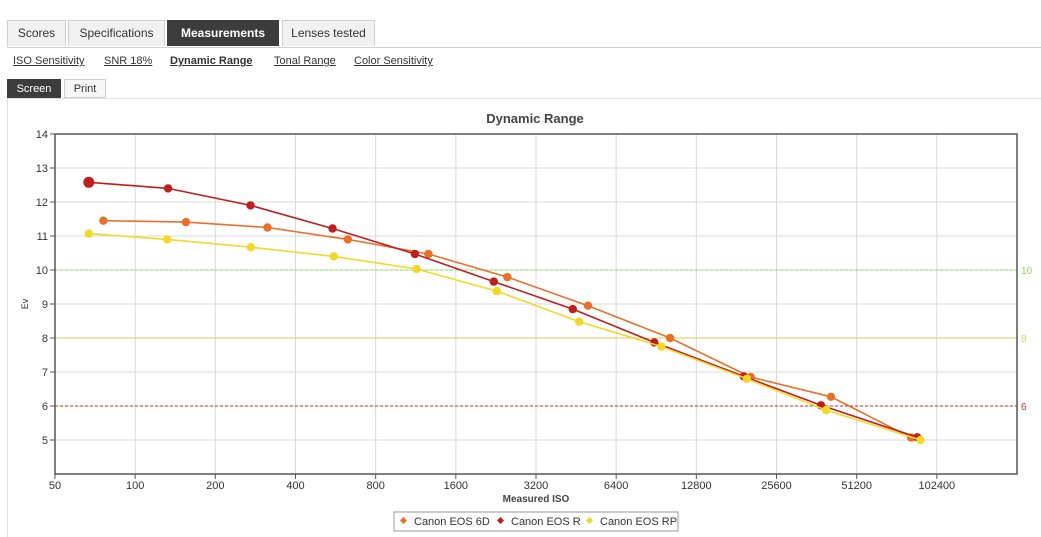 The width and height of the screenshot is (1041, 537). What do you see at coordinates (536, 486) in the screenshot?
I see `x-tick-label: 3200` at bounding box center [536, 486].